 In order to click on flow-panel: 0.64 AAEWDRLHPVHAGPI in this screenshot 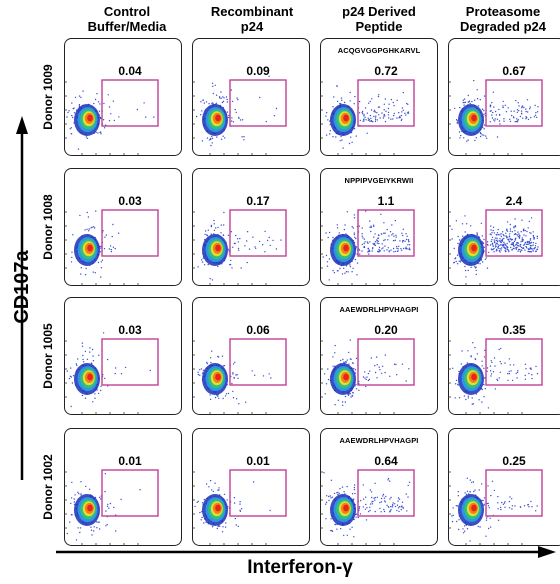, I will do `click(379, 487)`.